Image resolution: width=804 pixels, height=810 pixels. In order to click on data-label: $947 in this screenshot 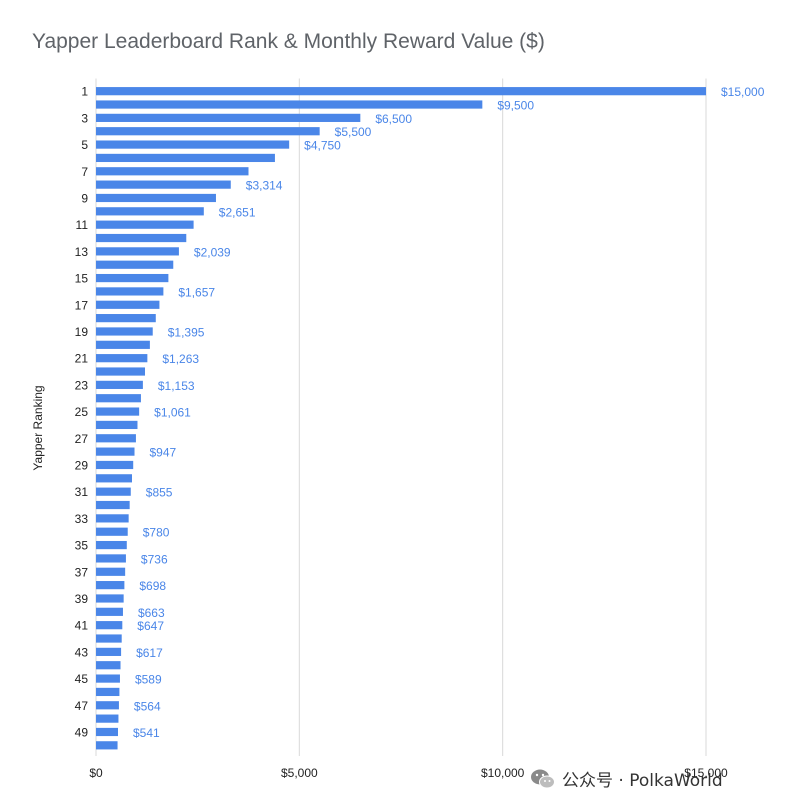, I will do `click(163, 453)`.